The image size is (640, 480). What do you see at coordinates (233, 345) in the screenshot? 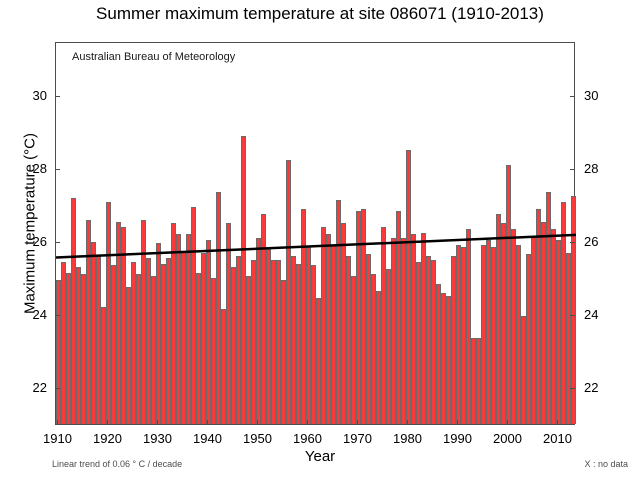
I see `bar-1945` at bounding box center [233, 345].